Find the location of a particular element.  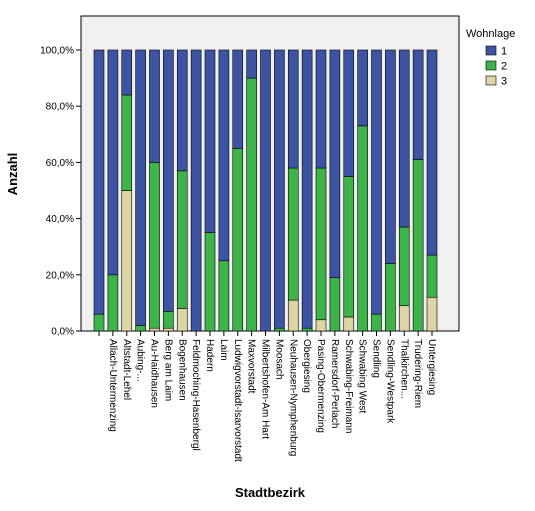

x-tick-label: Altstadt-Lehel is located at coordinates (126, 369).